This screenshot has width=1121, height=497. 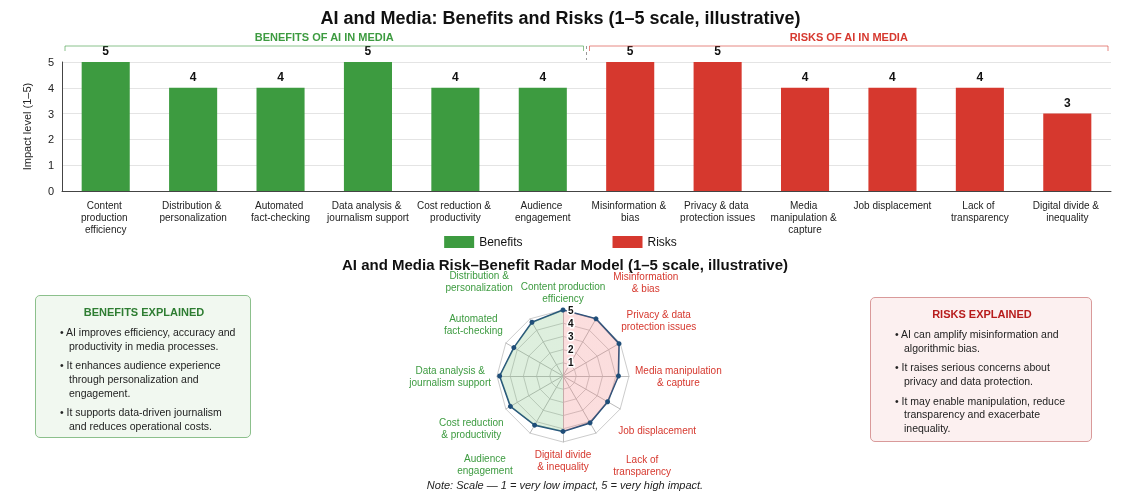 What do you see at coordinates (565, 484) in the screenshot?
I see `text: Note: Scale — 1 = very low impact, 5 = very high impact.` at bounding box center [565, 484].